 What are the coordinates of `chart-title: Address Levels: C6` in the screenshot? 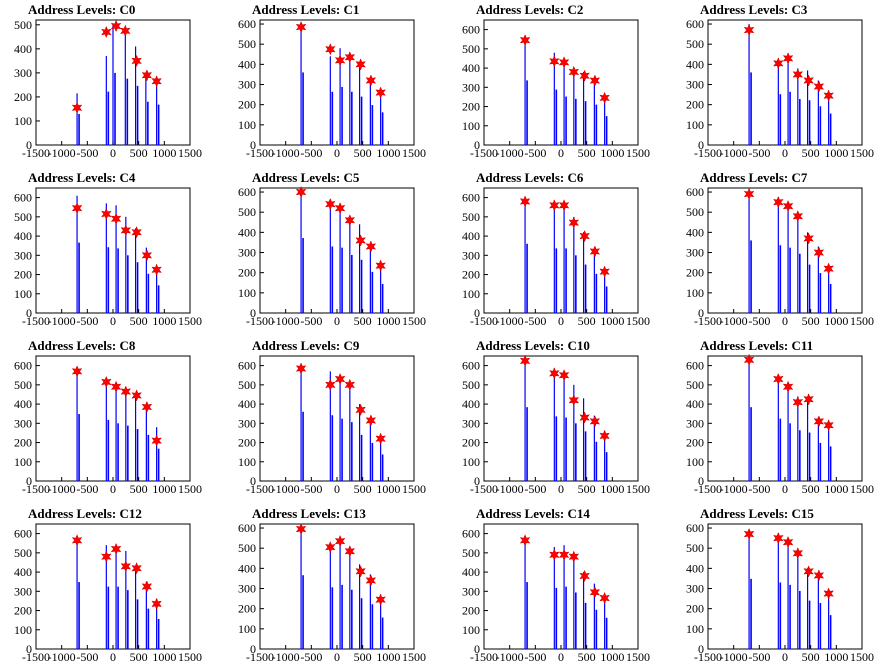 It's located at (530, 177).